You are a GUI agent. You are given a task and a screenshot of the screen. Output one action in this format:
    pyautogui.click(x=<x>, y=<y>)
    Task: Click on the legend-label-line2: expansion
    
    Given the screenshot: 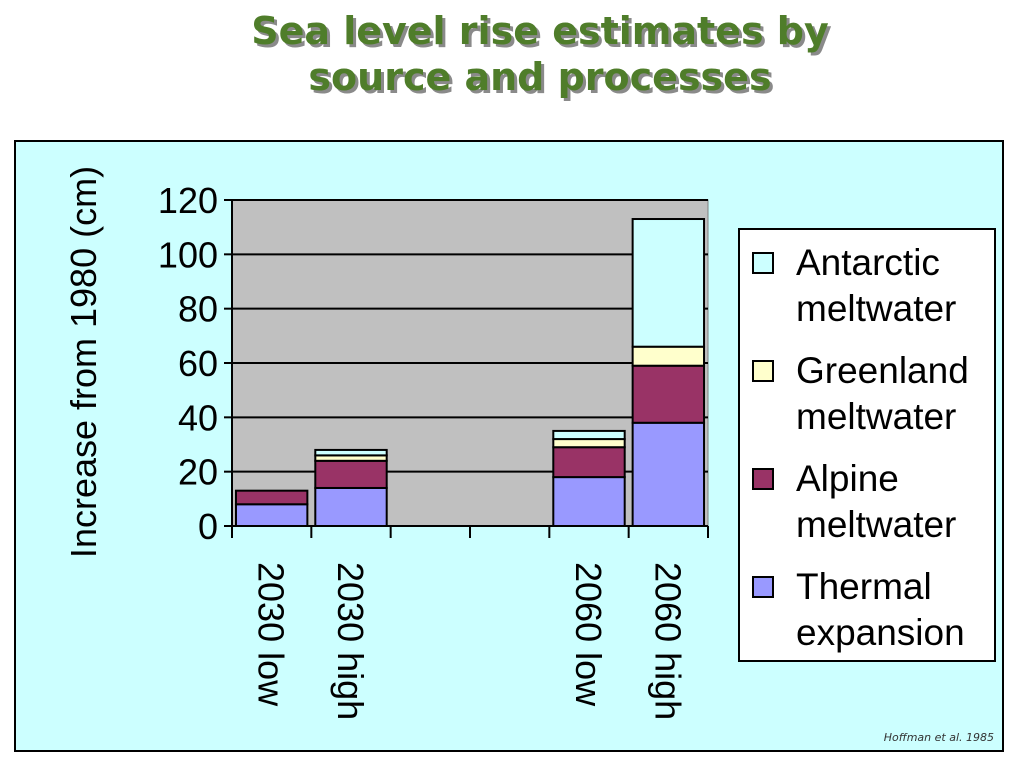 What is the action you would take?
    pyautogui.click(x=880, y=632)
    